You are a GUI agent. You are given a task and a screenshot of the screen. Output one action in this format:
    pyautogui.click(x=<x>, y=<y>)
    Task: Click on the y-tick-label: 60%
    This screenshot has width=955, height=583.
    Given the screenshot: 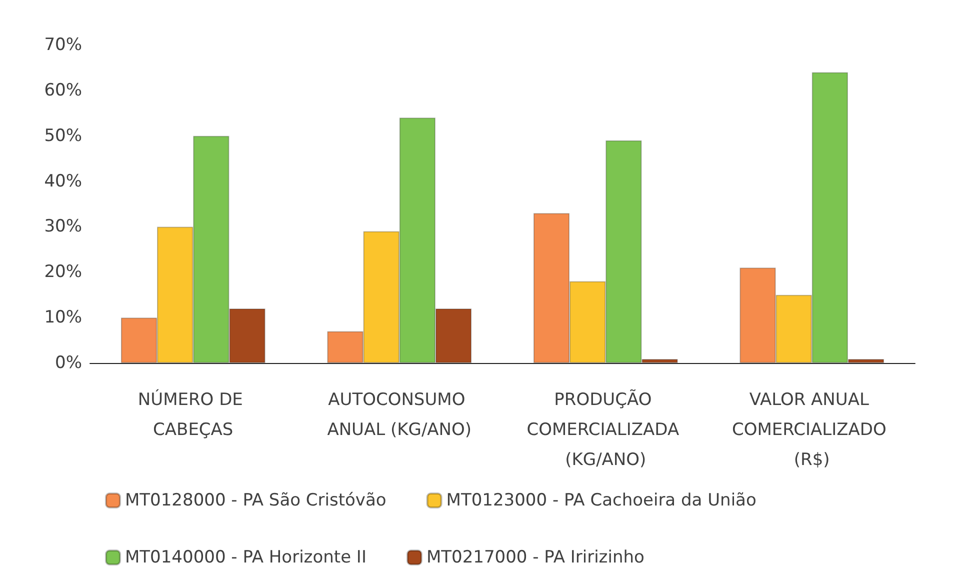 What is the action you would take?
    pyautogui.click(x=63, y=90)
    